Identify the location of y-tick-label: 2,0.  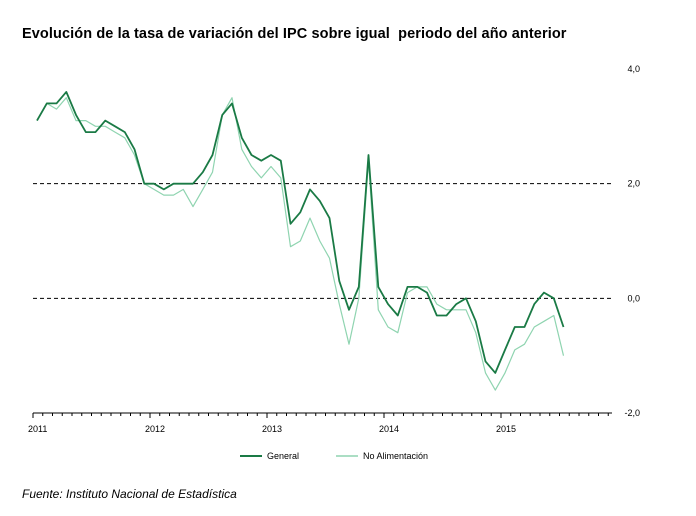
(633, 184).